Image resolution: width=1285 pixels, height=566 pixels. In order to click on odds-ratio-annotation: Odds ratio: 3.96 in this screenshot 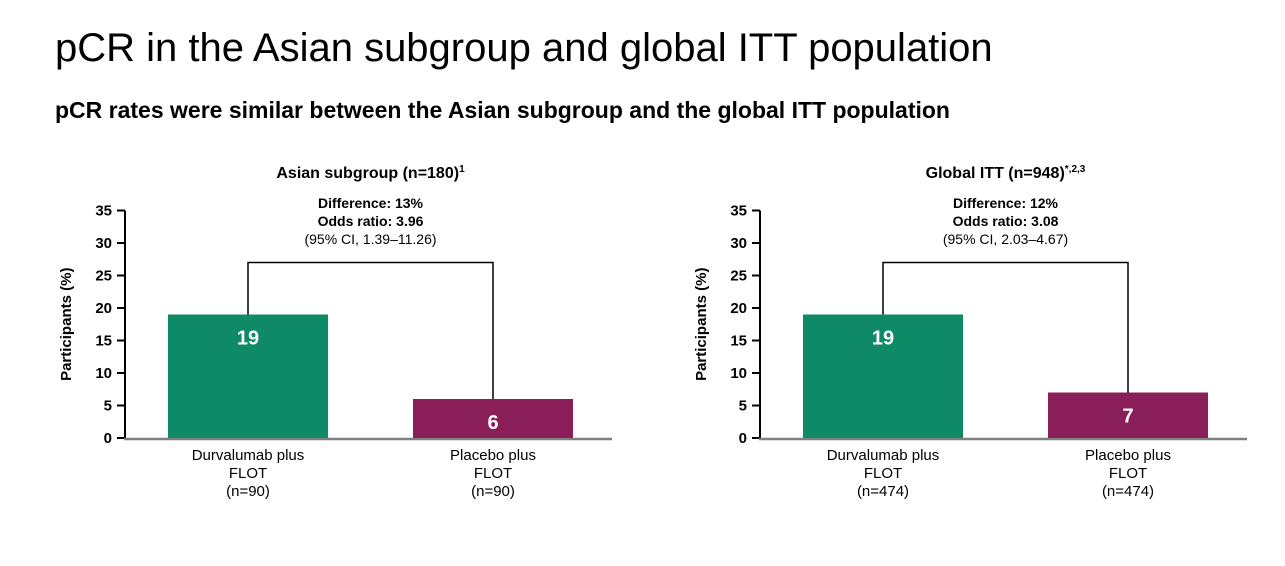, I will do `click(371, 221)`.